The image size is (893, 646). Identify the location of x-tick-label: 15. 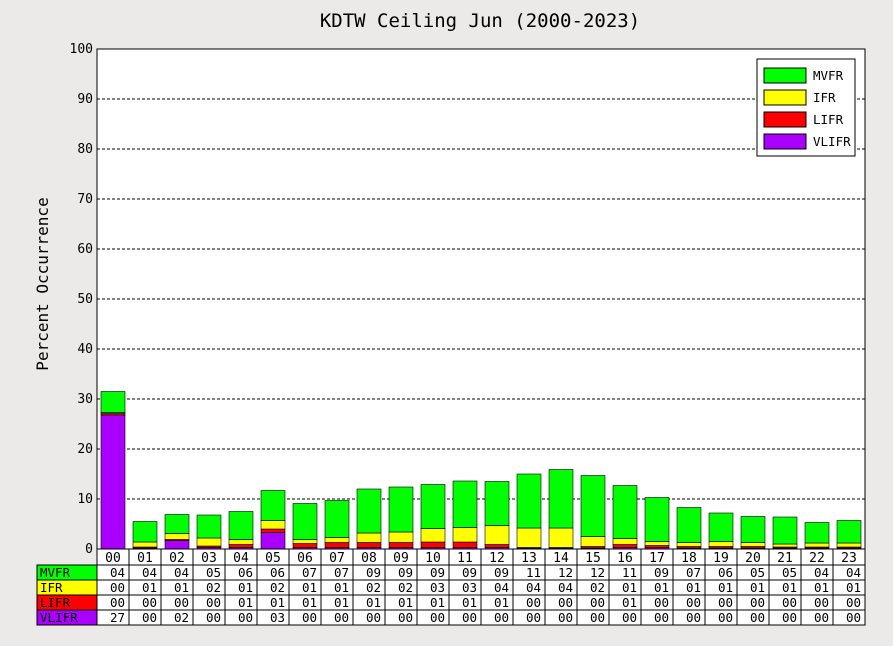
(593, 558).